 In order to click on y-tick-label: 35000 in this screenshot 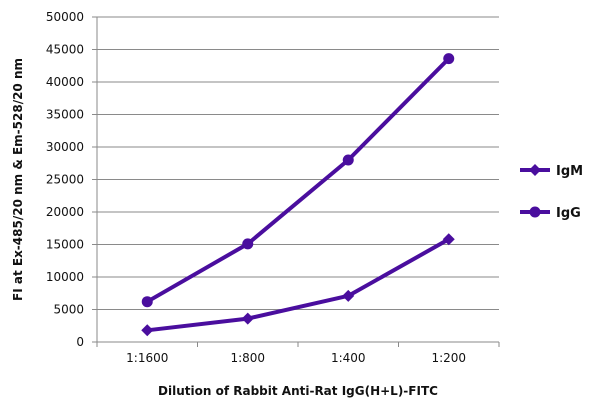, I will do `click(65, 115)`.